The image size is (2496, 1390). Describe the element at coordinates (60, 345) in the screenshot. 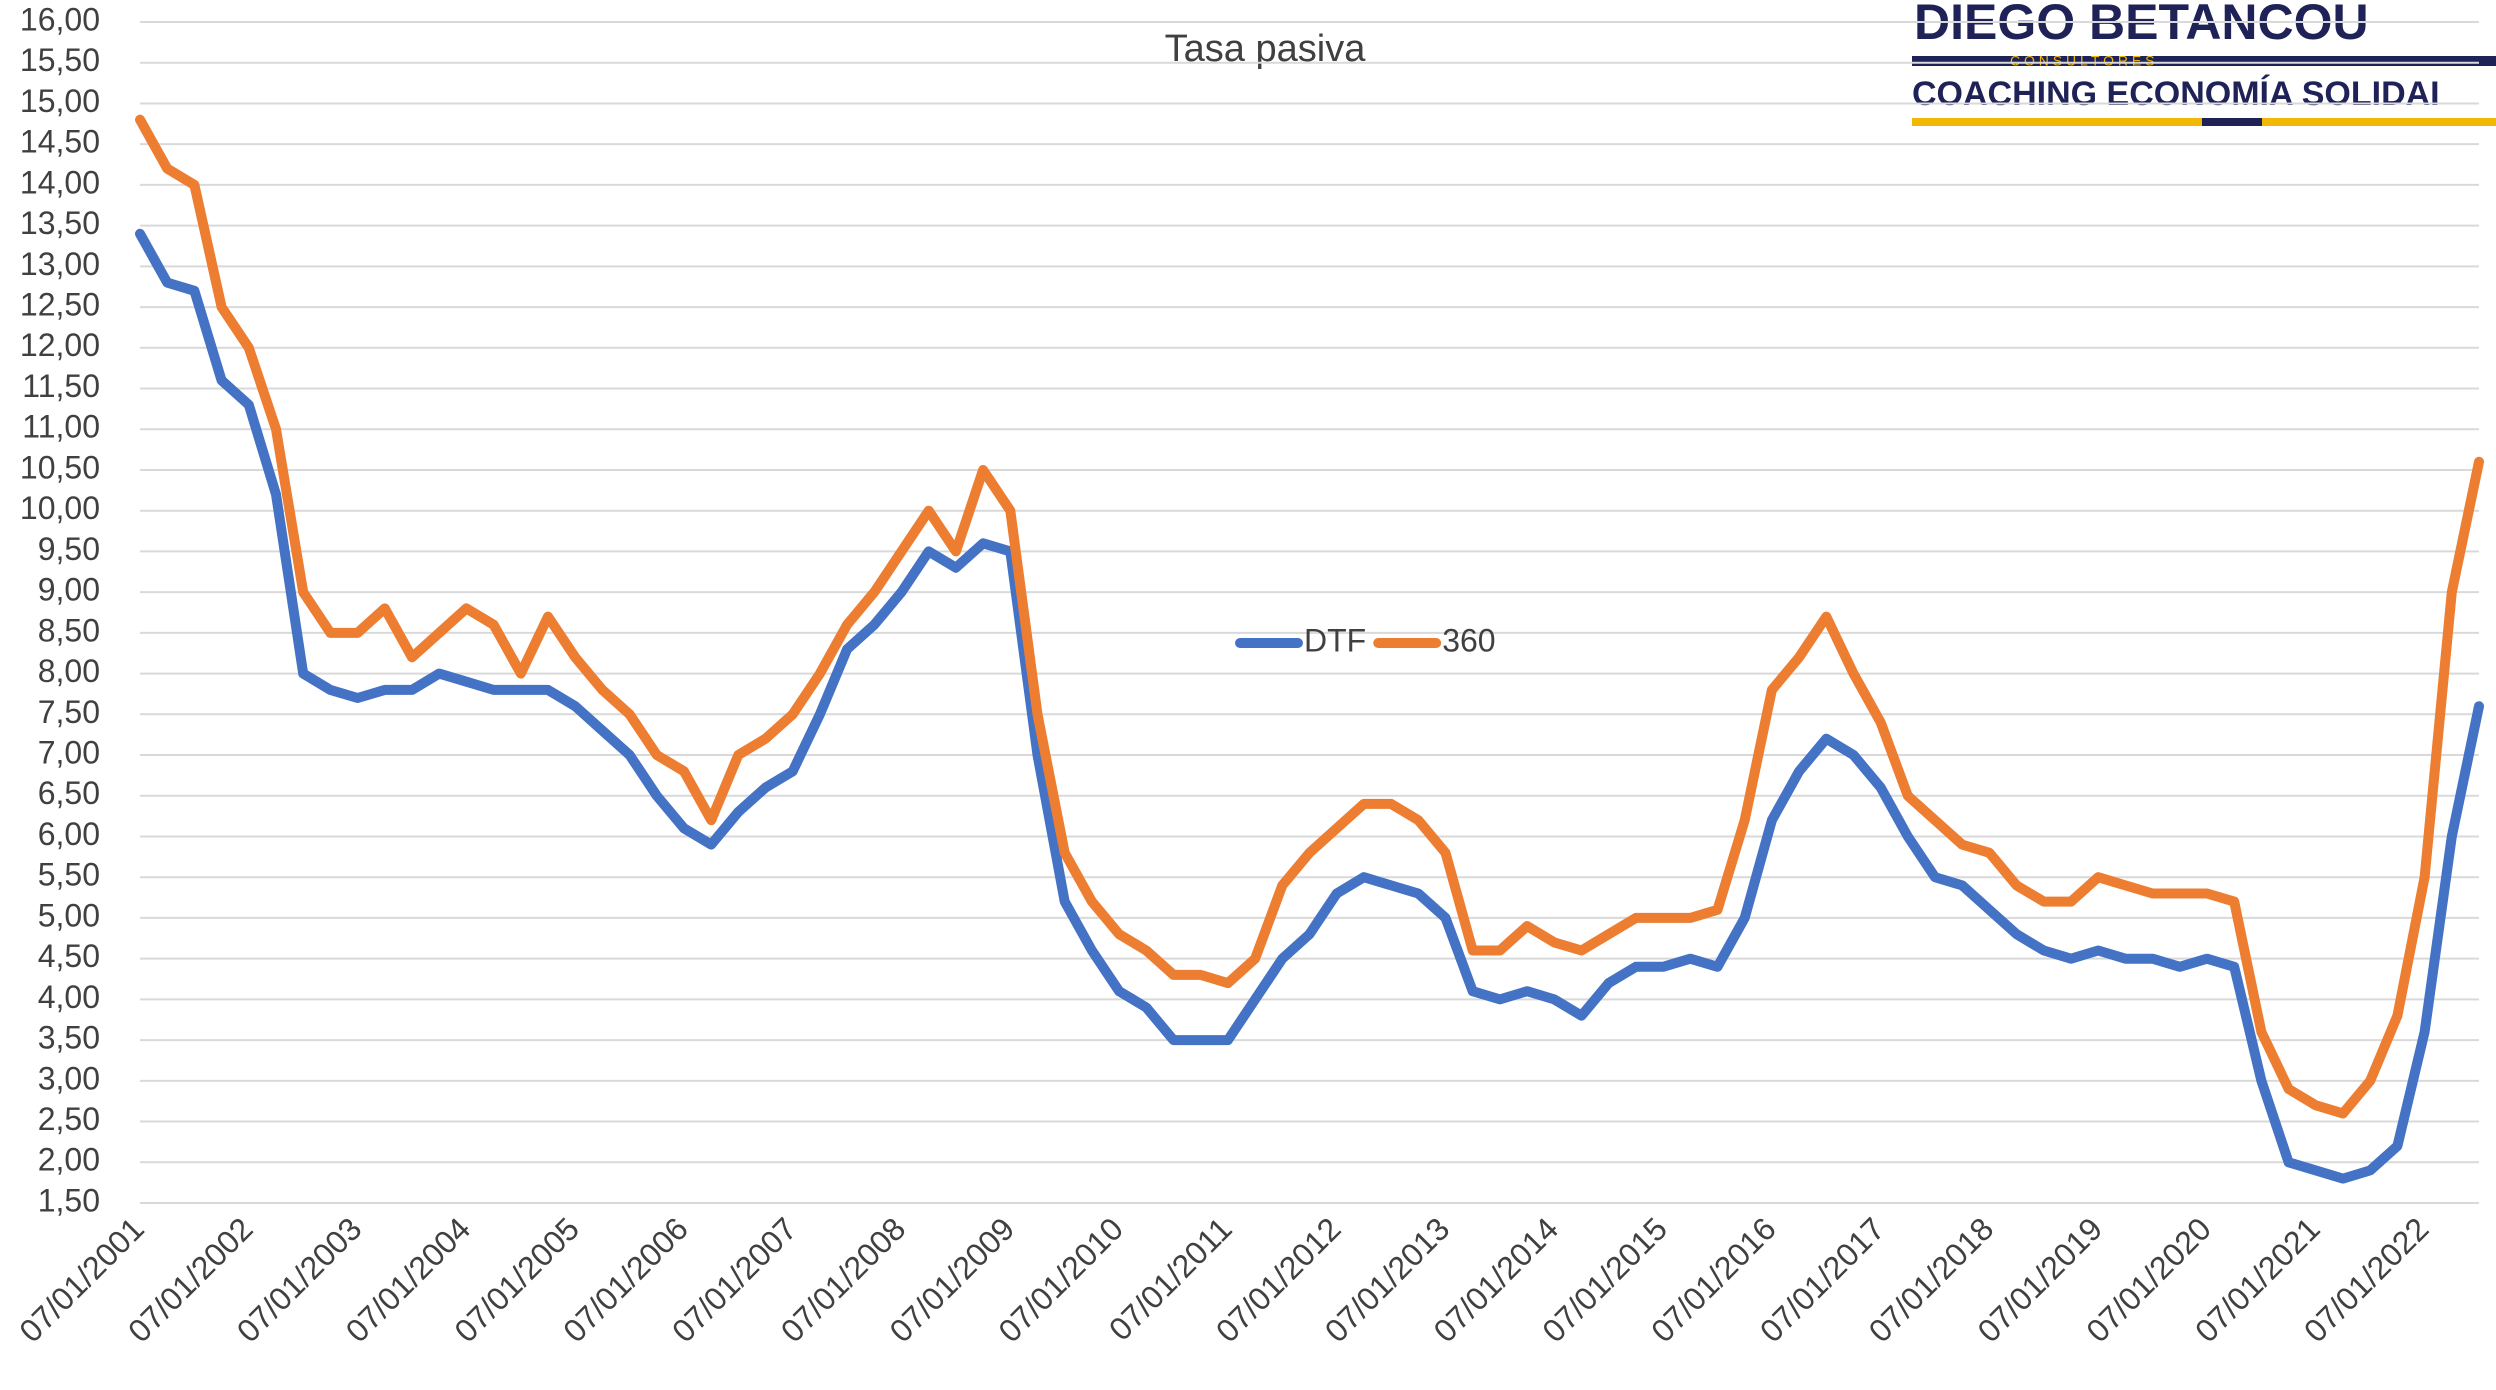

I see `y-tick-label: 12,00` at that location.